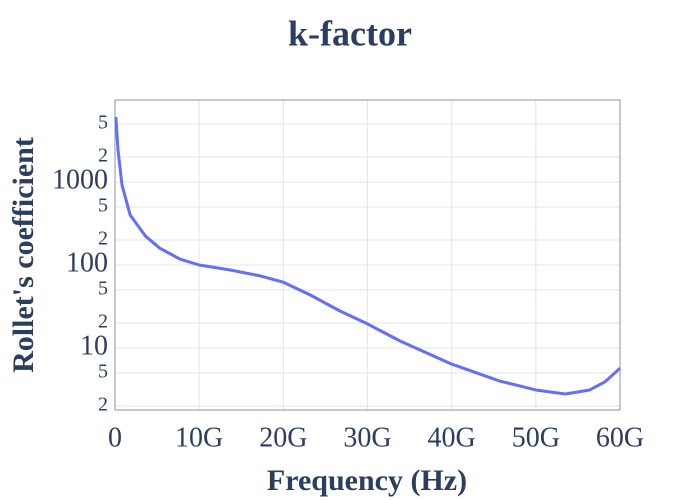 The width and height of the screenshot is (700, 500). Describe the element at coordinates (80, 179) in the screenshot. I see `y-tick-label: 1000` at that location.